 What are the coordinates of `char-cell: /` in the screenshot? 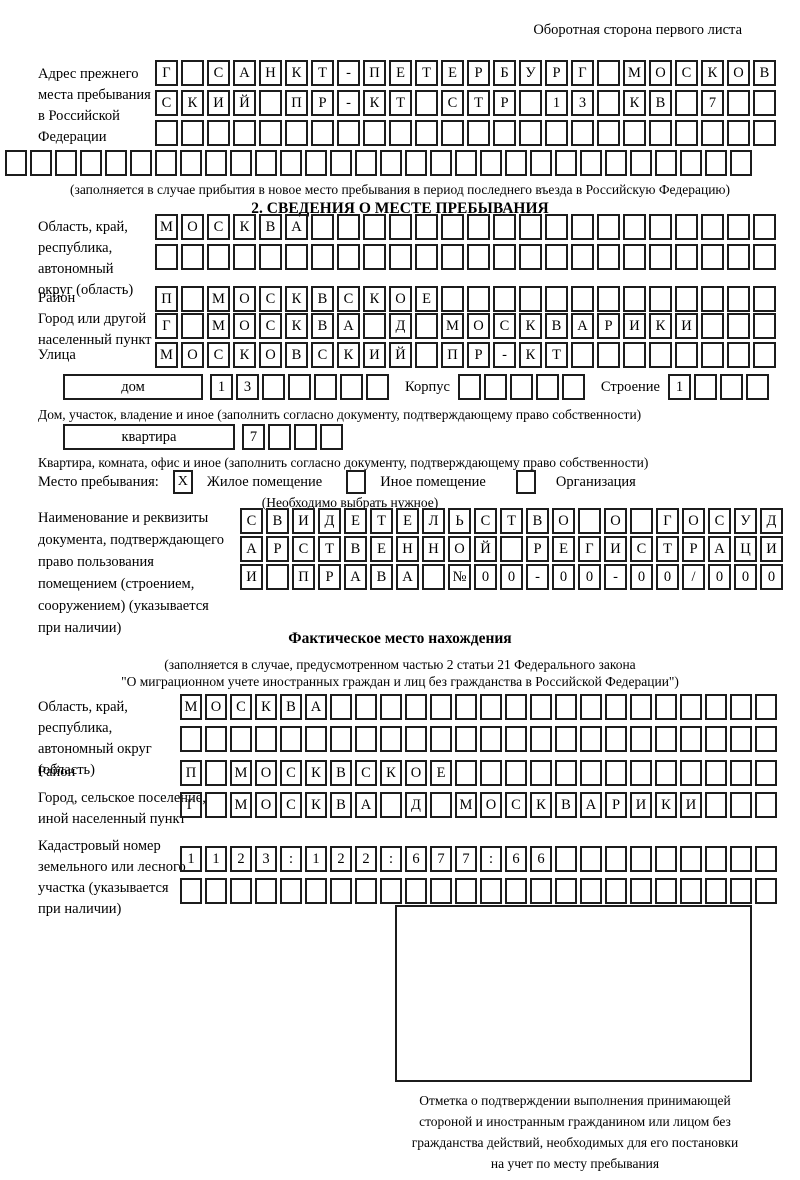 It's located at (693, 577).